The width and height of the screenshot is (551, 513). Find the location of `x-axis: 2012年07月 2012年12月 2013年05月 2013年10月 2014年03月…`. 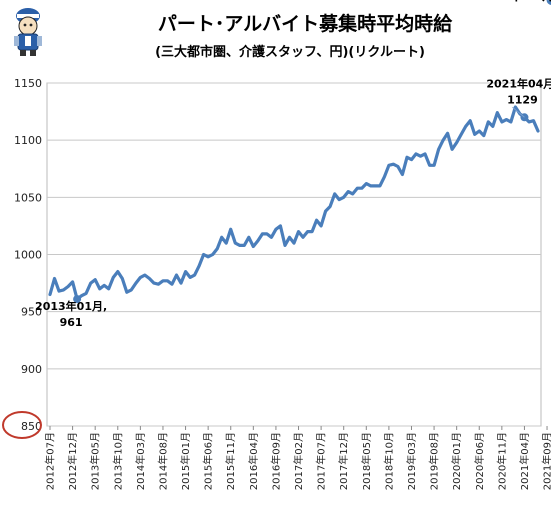

x-axis: 2012年07月 2012年12月 2013年05月 2013年10月 2014年03月… is located at coordinates (297, 458).